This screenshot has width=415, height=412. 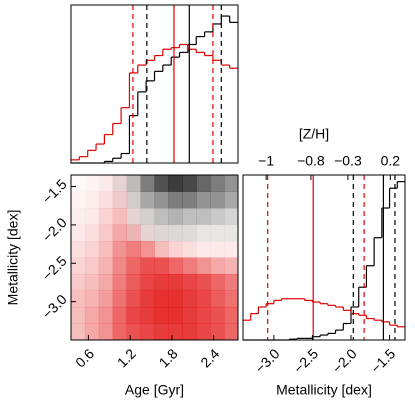 I want to click on y-tick-label: −2.5, so click(x=54, y=268).